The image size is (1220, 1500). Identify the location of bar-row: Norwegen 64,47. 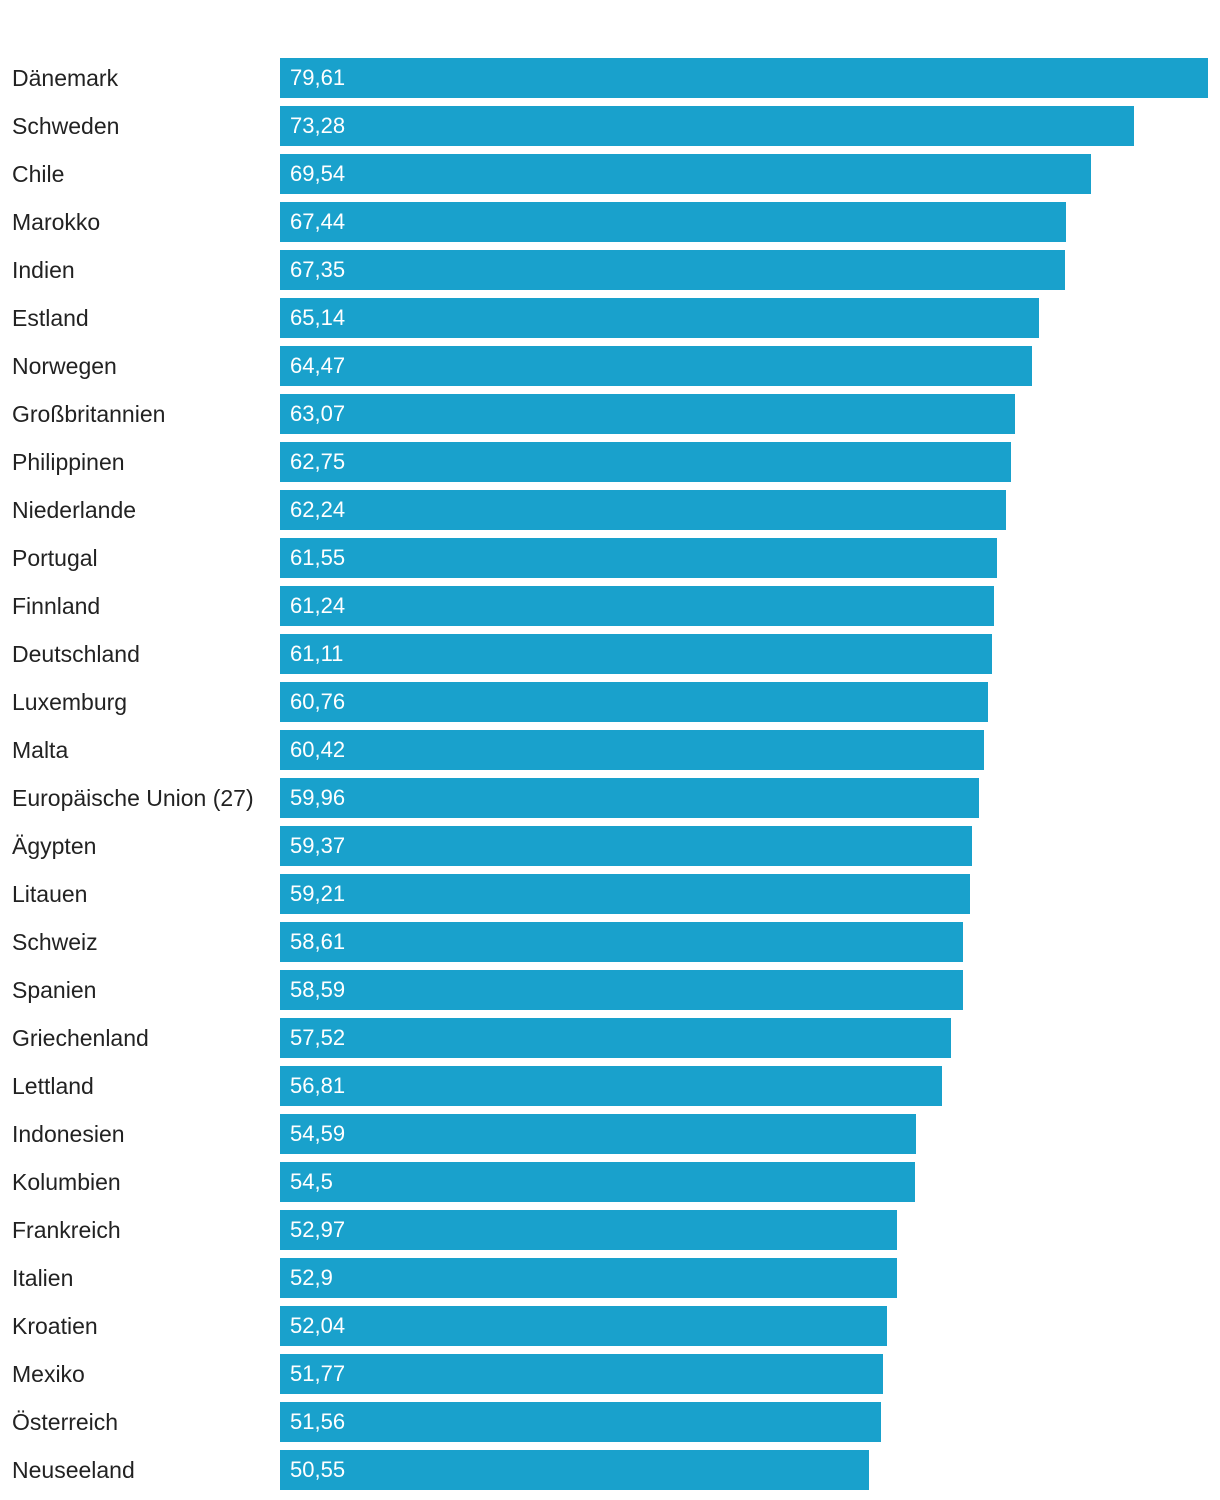
(610, 366).